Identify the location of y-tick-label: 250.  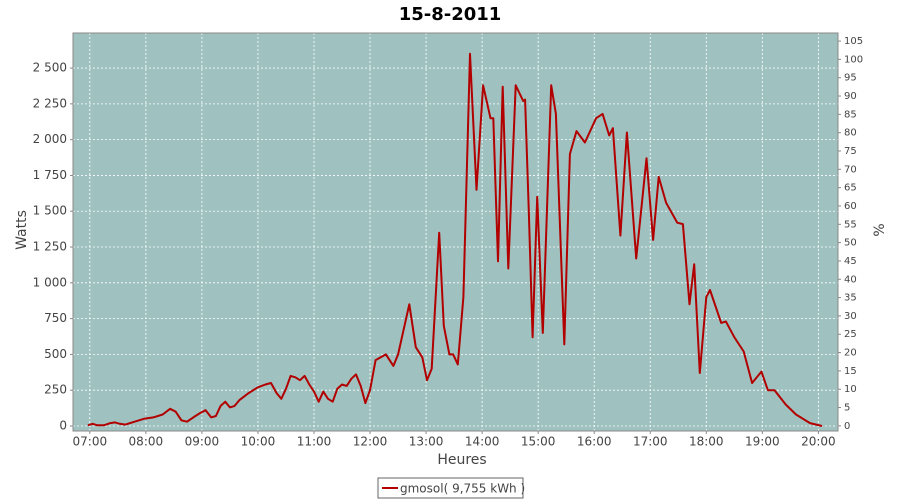
(55, 390).